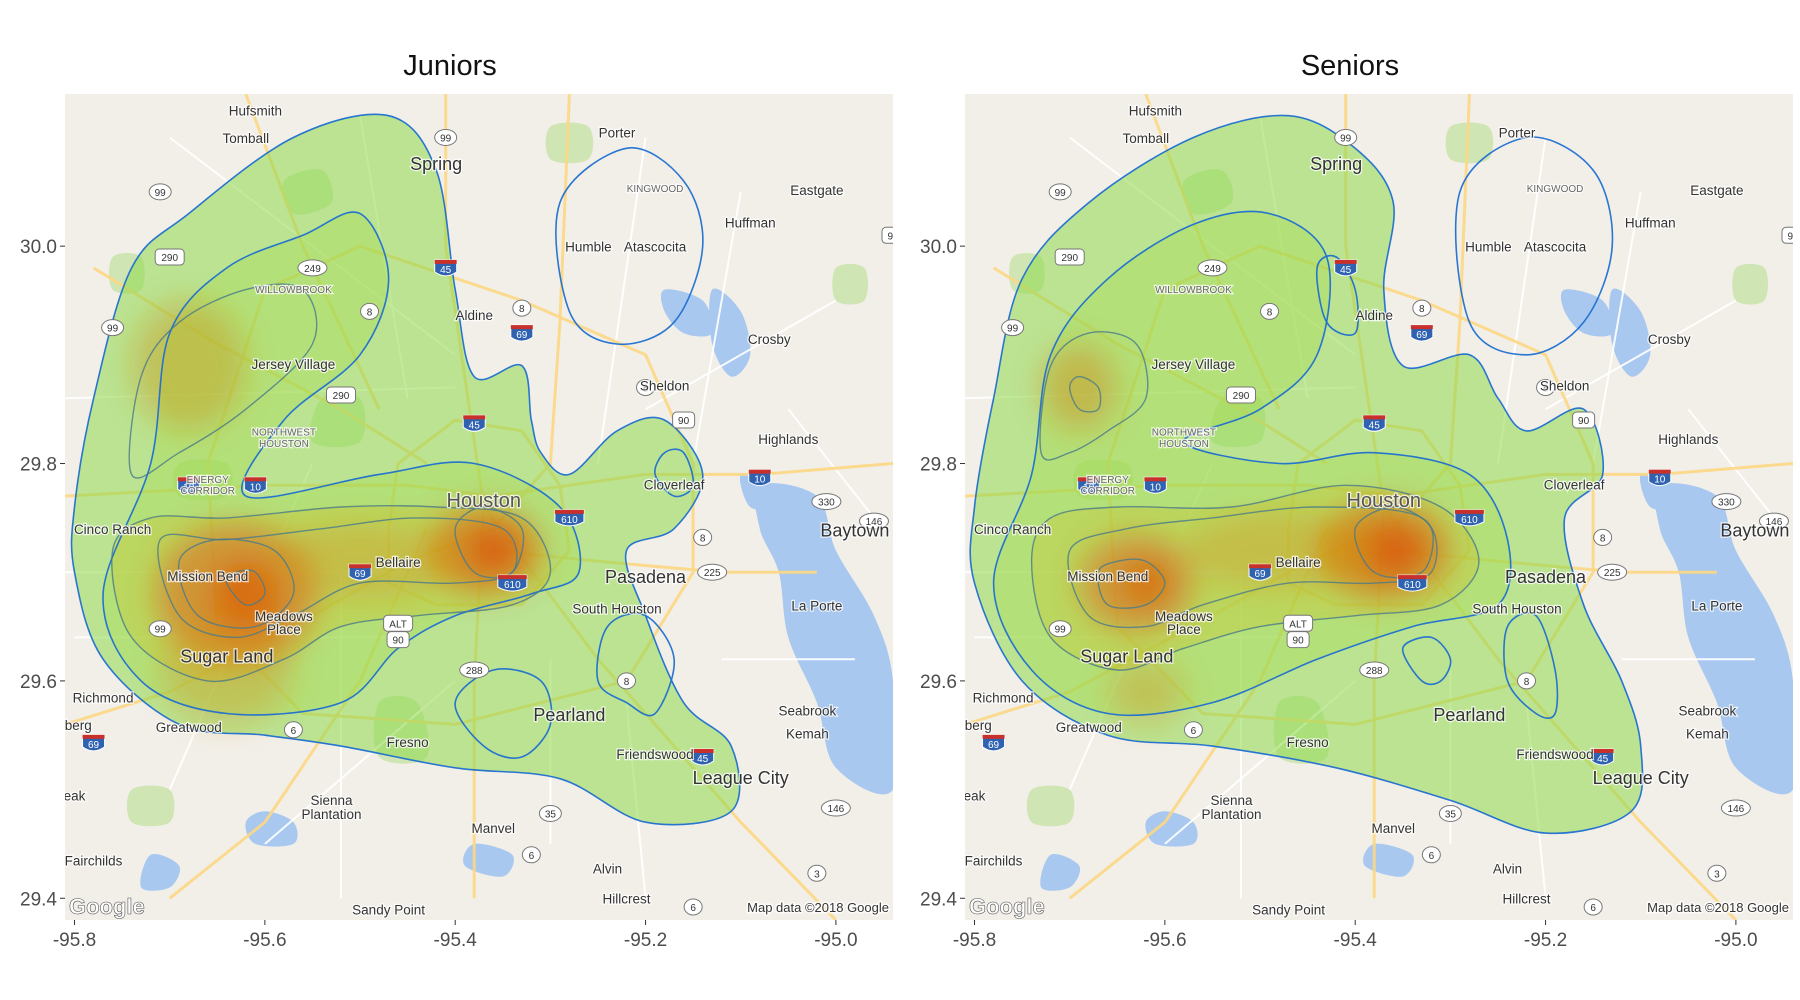  Describe the element at coordinates (474, 315) in the screenshot. I see `place-label: Aldine` at that location.